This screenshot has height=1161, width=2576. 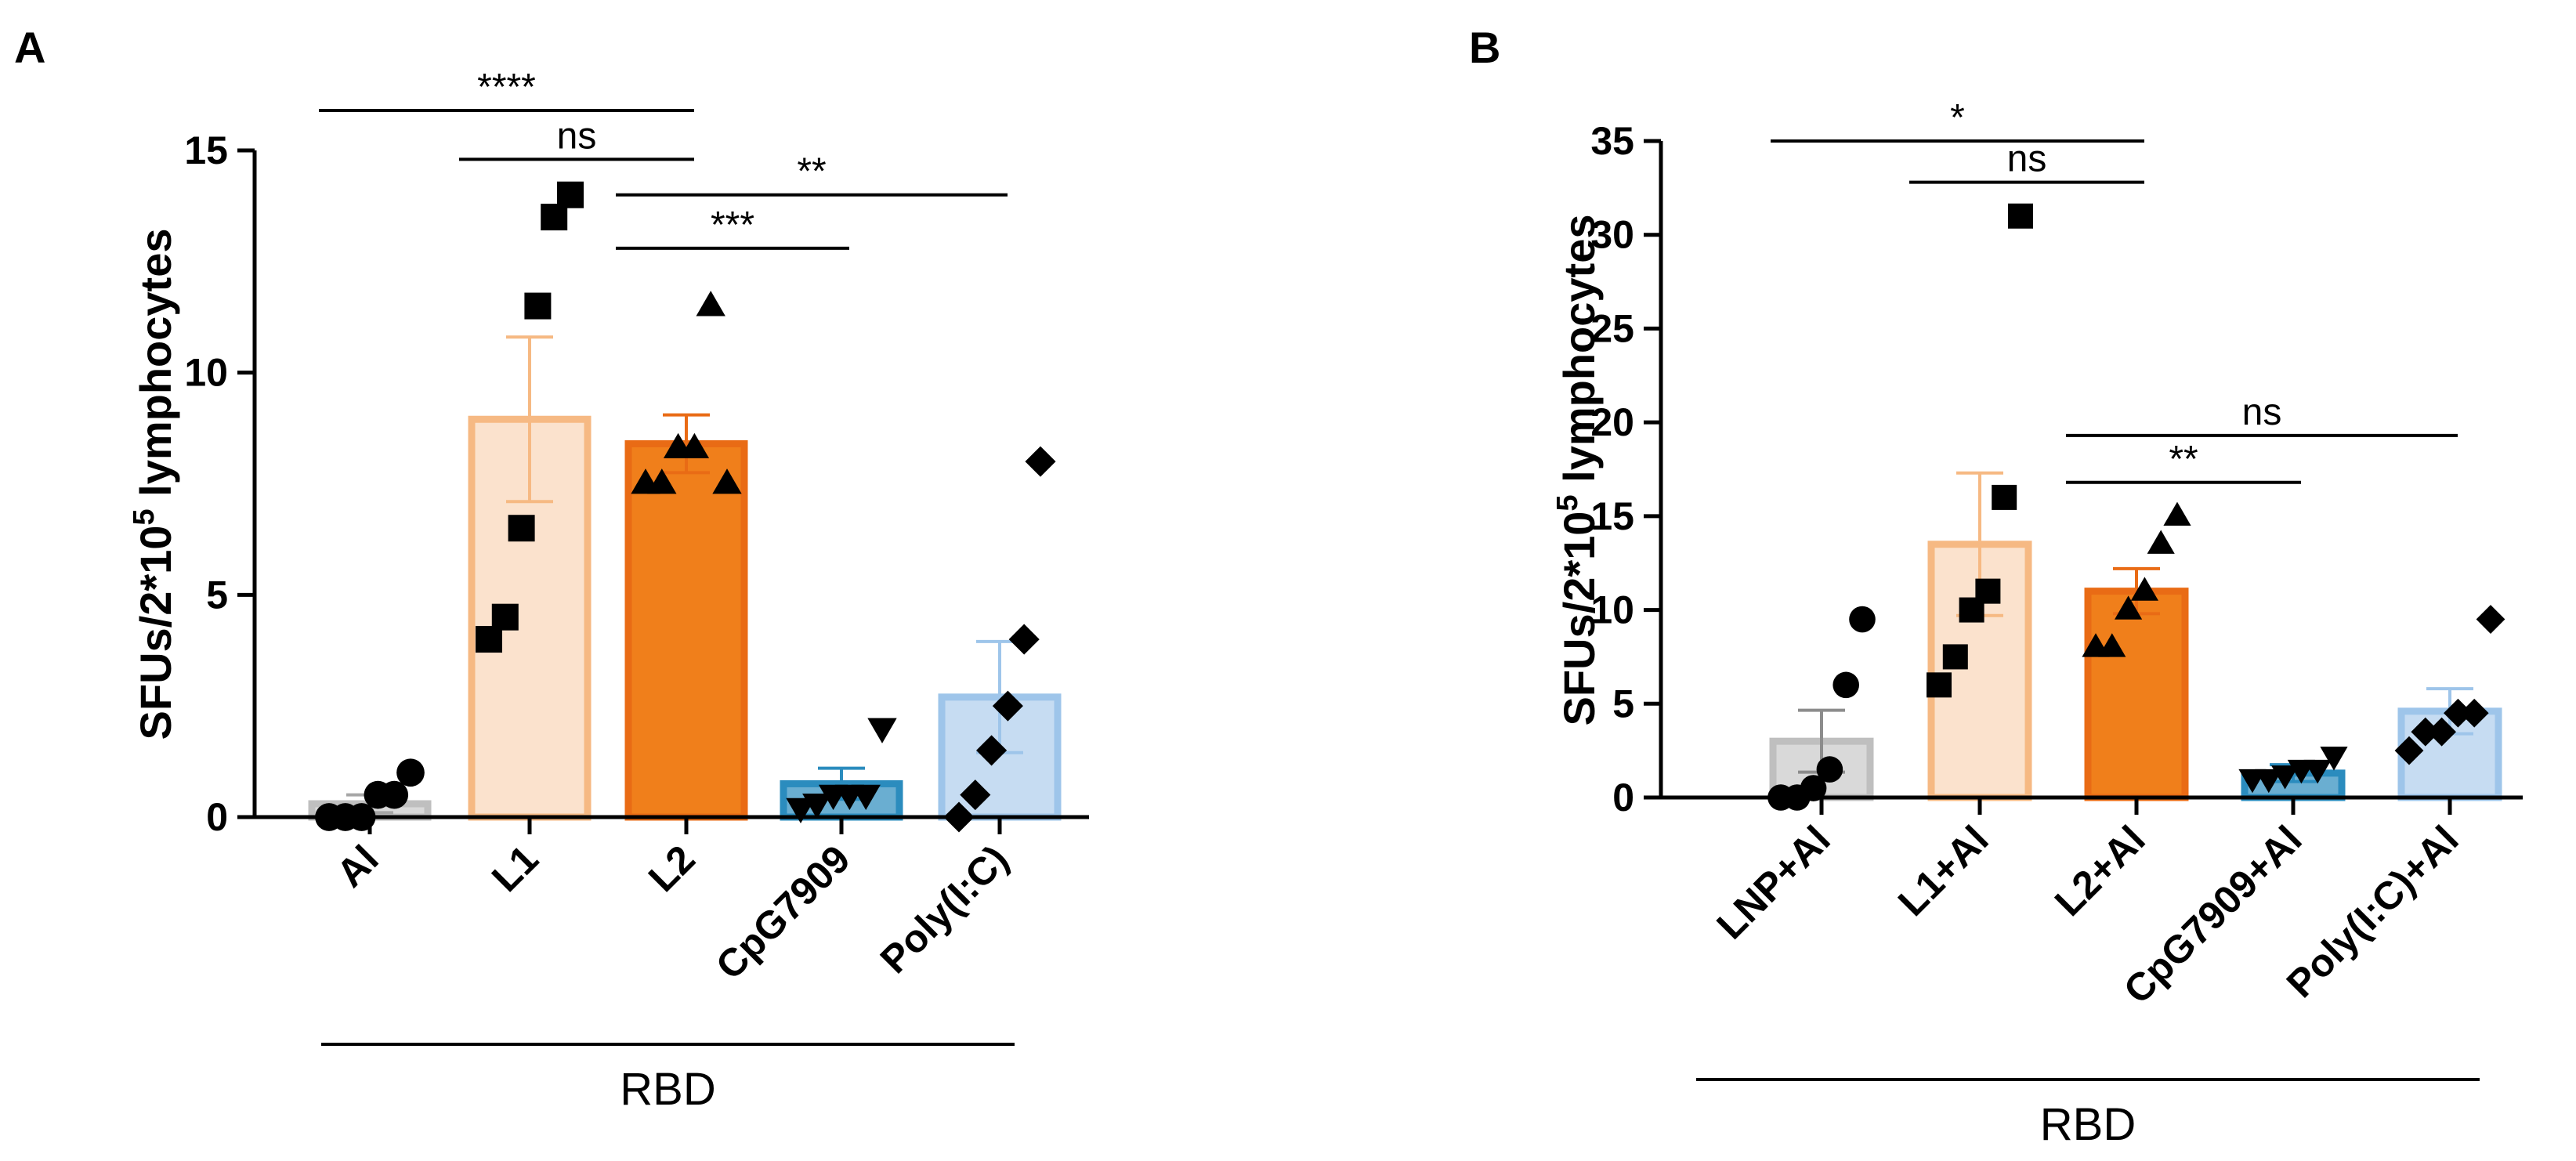 I want to click on panel-a-y-axis-title-superscript: 5, so click(x=144, y=516).